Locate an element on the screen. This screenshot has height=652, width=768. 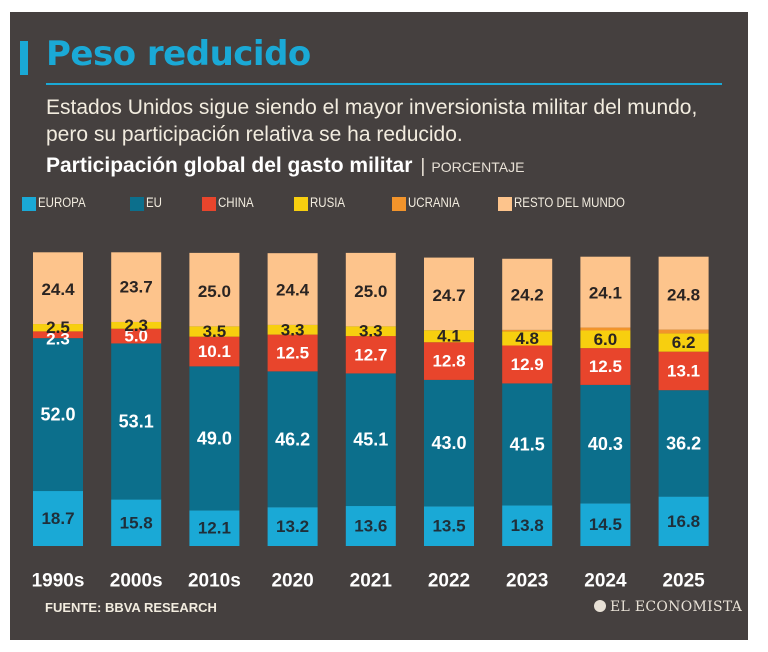
data-label-europa-2020: 13.2 is located at coordinates (292, 526).